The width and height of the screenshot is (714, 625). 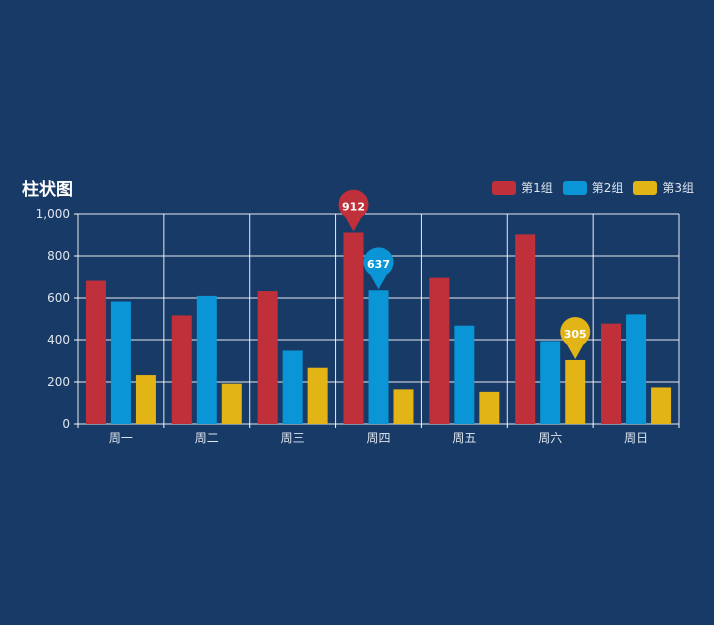 I want to click on legend-item-series-2: 第2组, so click(x=593, y=187).